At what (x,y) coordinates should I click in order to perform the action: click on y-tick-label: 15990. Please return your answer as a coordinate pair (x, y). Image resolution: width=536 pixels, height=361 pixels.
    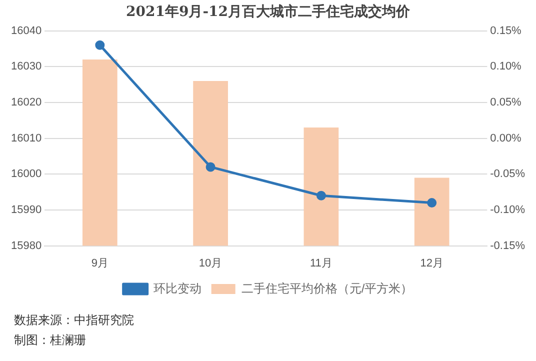
    Looking at the image, I should click on (26, 210).